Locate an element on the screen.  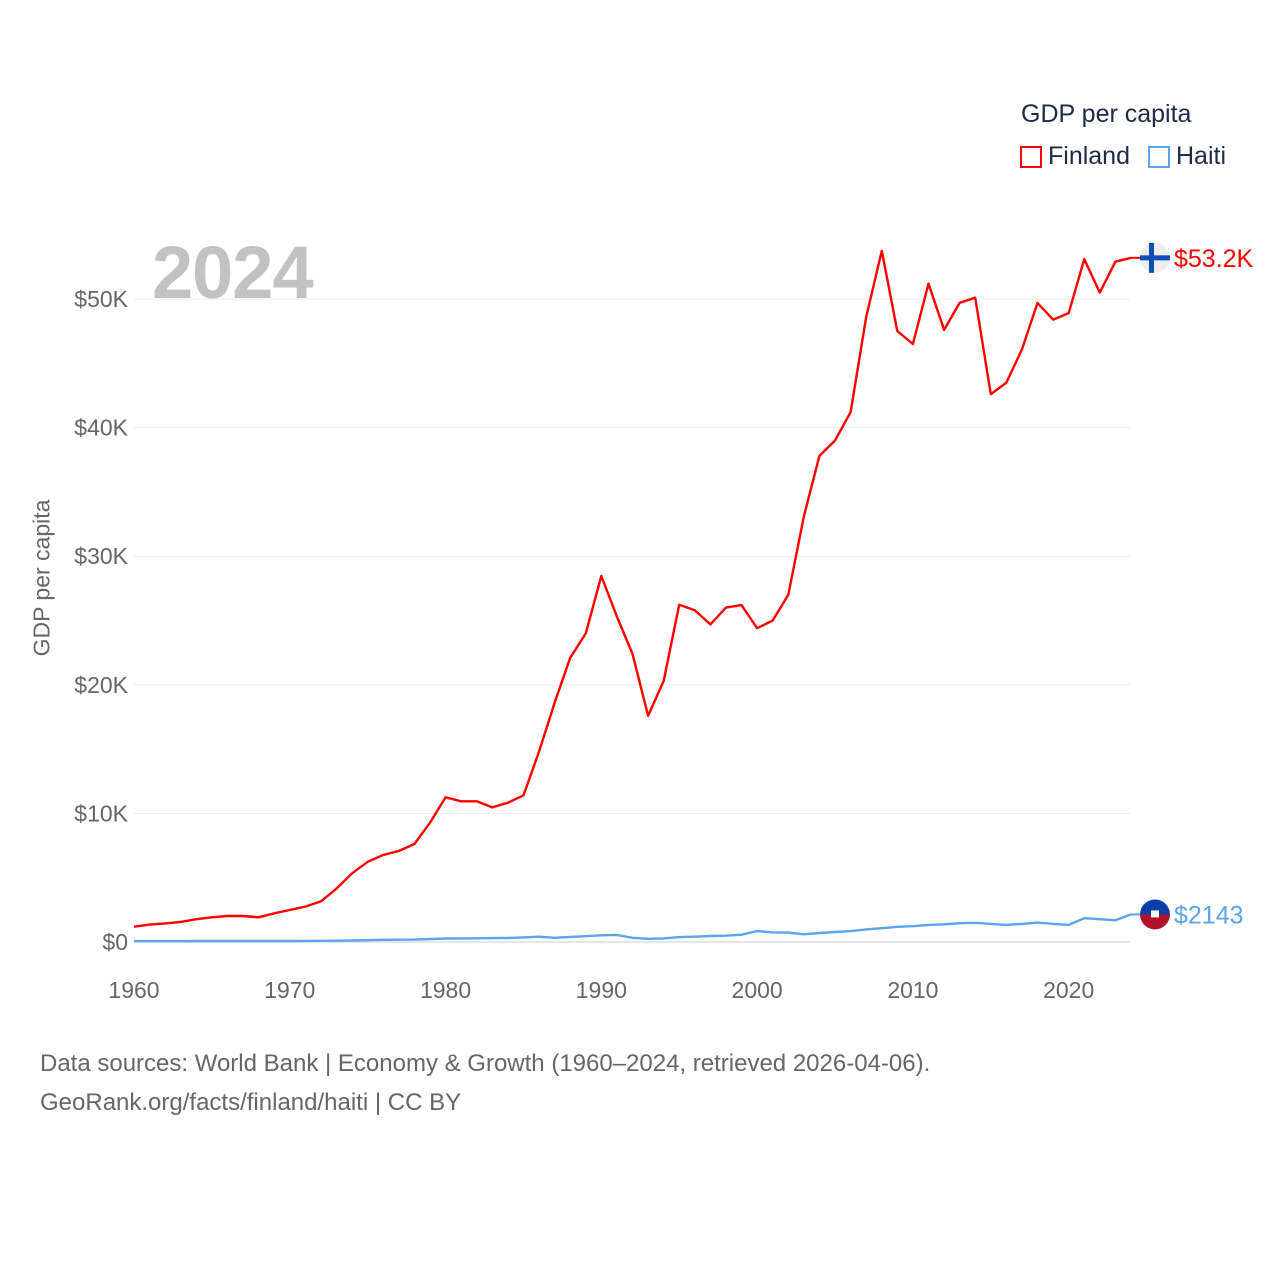
x-tick-label: 2020 is located at coordinates (1068, 990).